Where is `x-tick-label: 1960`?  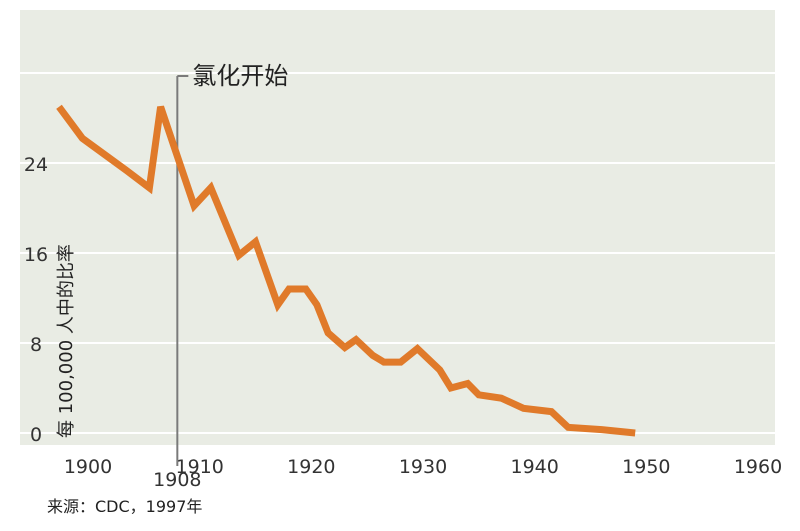
x-tick-label: 1960 is located at coordinates (758, 467).